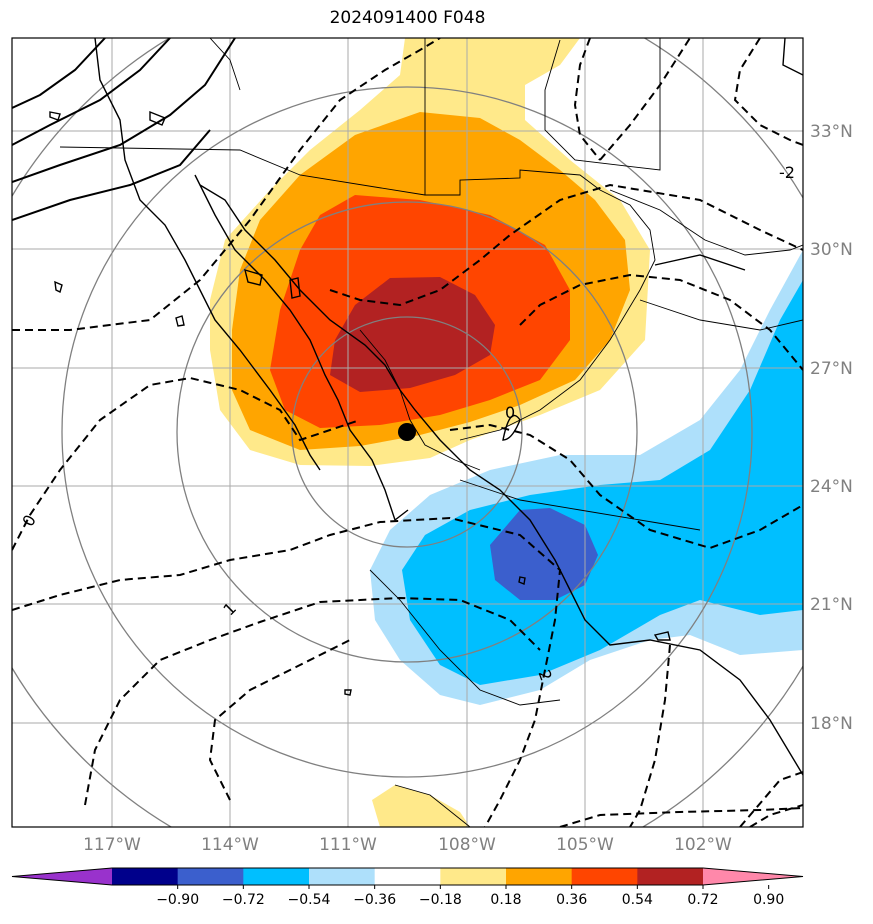 The height and width of the screenshot is (924, 873). Describe the element at coordinates (374, 900) in the screenshot. I see `colorbar-tick-label: −0.36` at that location.